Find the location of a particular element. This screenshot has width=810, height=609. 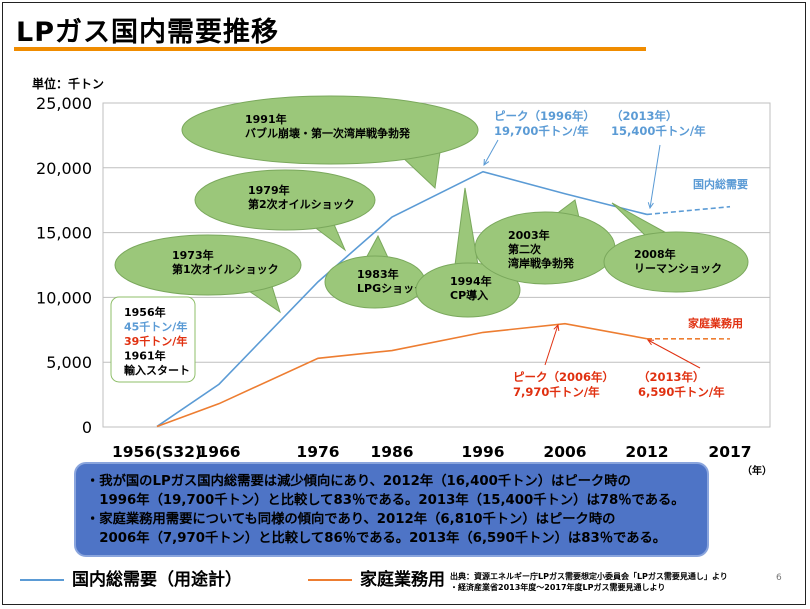

y-tick-label: 25,000 is located at coordinates (64, 103).